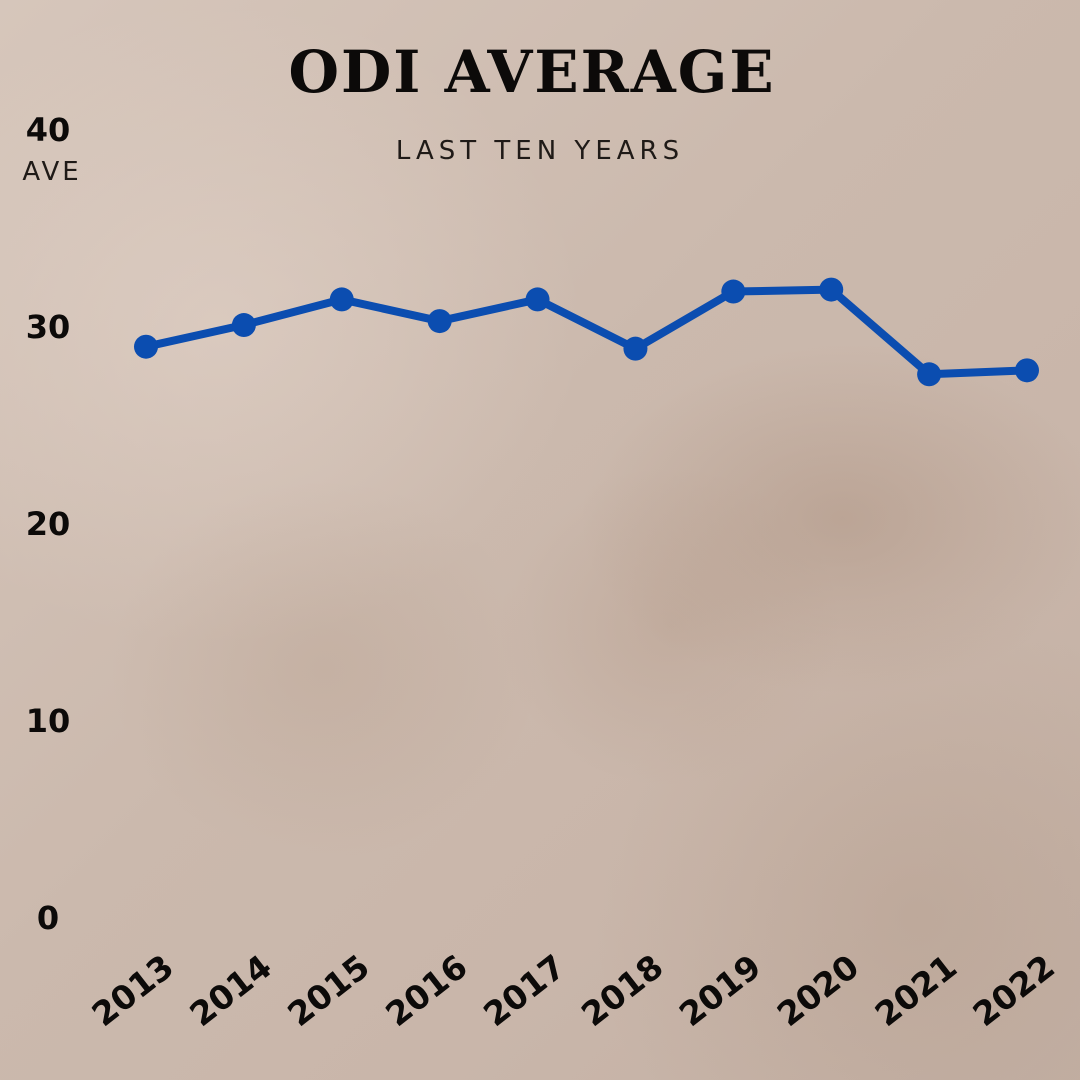 The width and height of the screenshot is (1080, 1080). I want to click on y-tick-label: 20, so click(48, 524).